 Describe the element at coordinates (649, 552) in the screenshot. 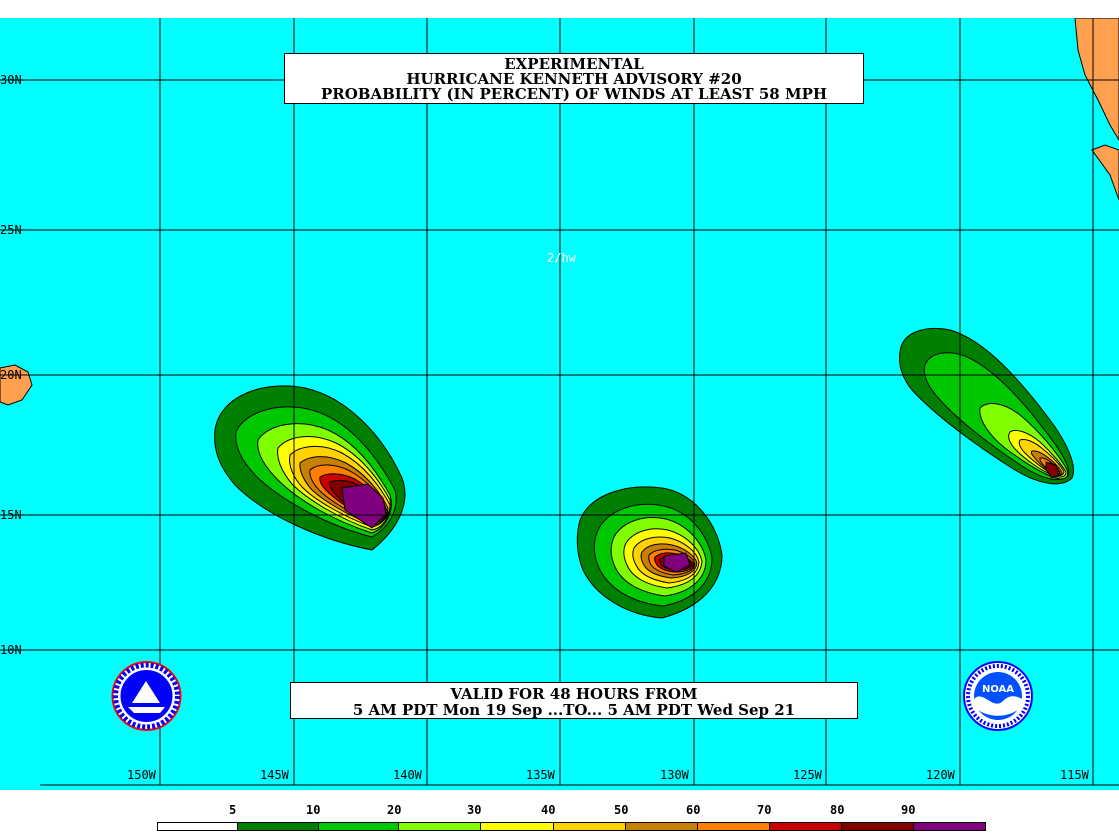

I see `probability-area-center` at that location.